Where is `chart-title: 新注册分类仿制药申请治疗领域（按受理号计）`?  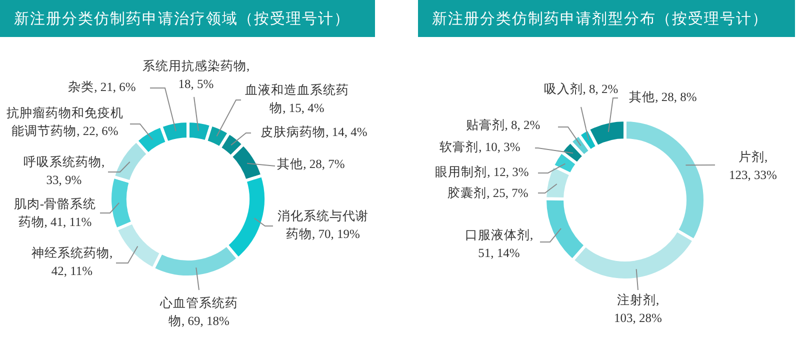 chart-title: 新注册分类仿制药申请治疗领域（按受理号计） is located at coordinates (182, 19).